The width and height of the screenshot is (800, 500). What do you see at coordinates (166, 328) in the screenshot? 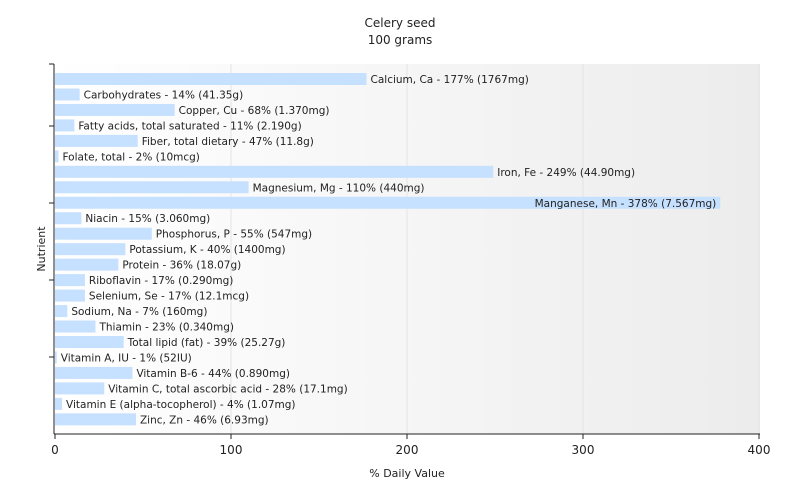
I see `bar-label: Thiamin - 23% (0.340mg)` at bounding box center [166, 328].